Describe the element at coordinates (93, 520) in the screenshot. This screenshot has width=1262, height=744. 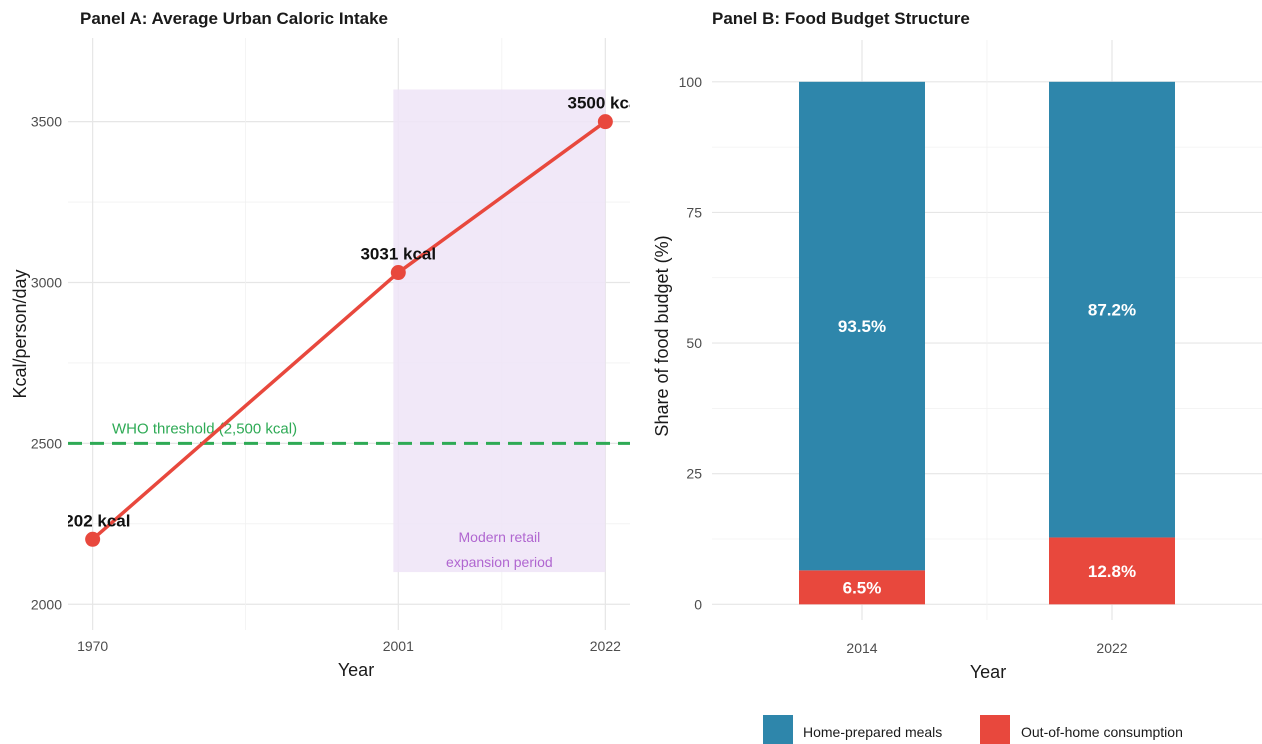
I see `caloric-intake-point-label: 2202 kcal` at that location.